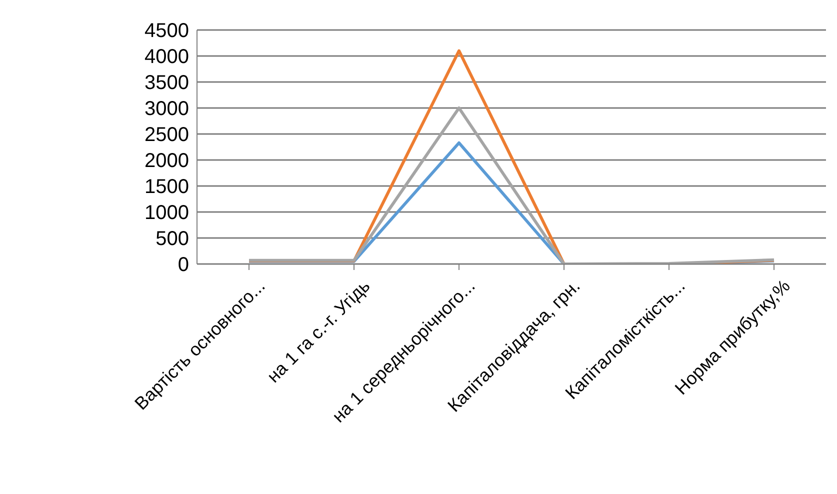 The height and width of the screenshot is (494, 837). What do you see at coordinates (166, 57) in the screenshot?
I see `y-tick-label: 4000` at bounding box center [166, 57].